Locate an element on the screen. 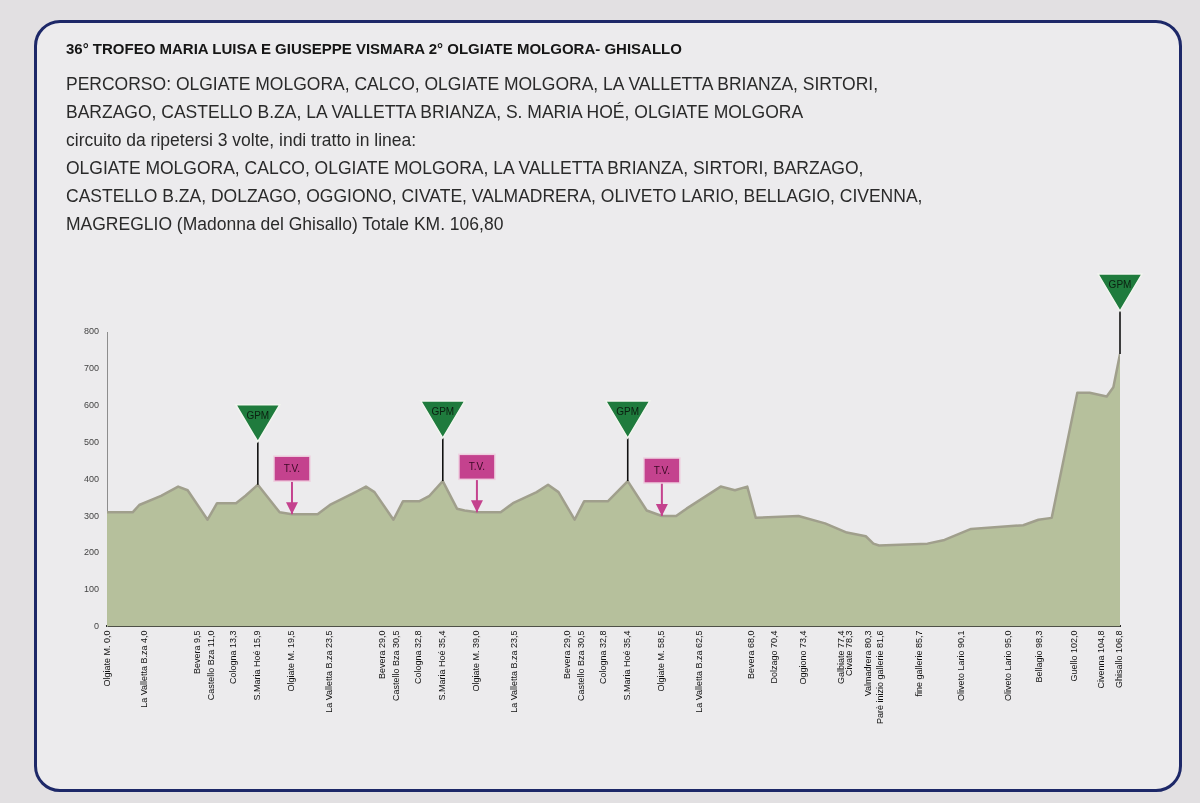 The height and width of the screenshot is (803, 1200). y-tick-label: 200 is located at coordinates (91, 552).